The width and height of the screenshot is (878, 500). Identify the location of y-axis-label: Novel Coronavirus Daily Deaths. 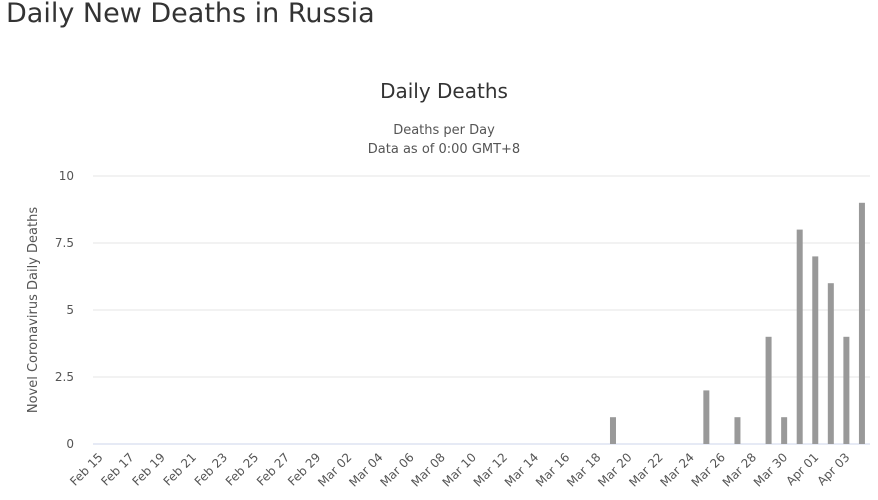
(33, 310).